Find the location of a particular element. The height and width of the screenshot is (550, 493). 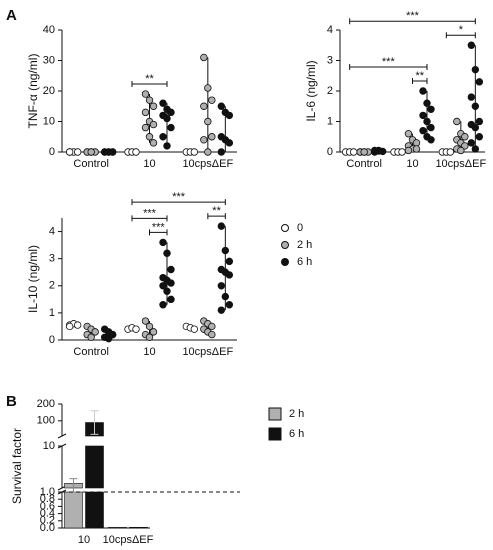

y-tick-label: 1.0 is located at coordinates (47, 492).